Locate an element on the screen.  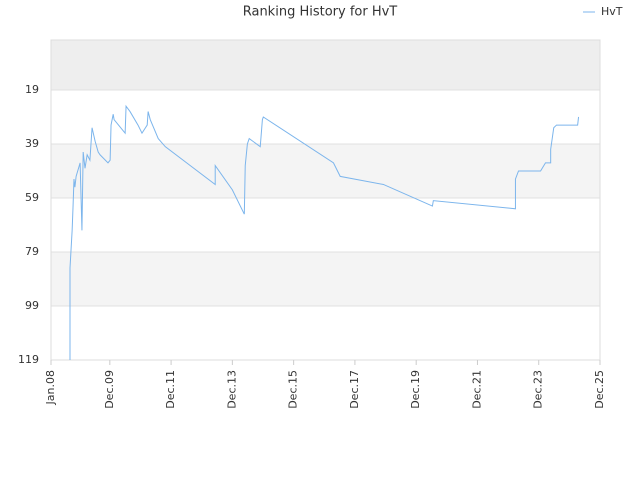
x-tick-label: Dec.19 is located at coordinates (415, 389).